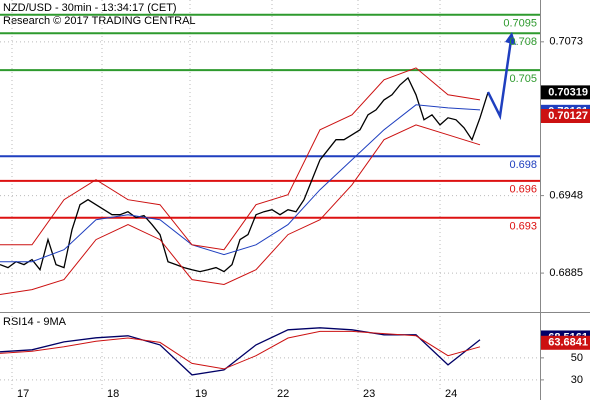 The width and height of the screenshot is (590, 400). I want to click on level-label: 0.693, so click(523, 227).